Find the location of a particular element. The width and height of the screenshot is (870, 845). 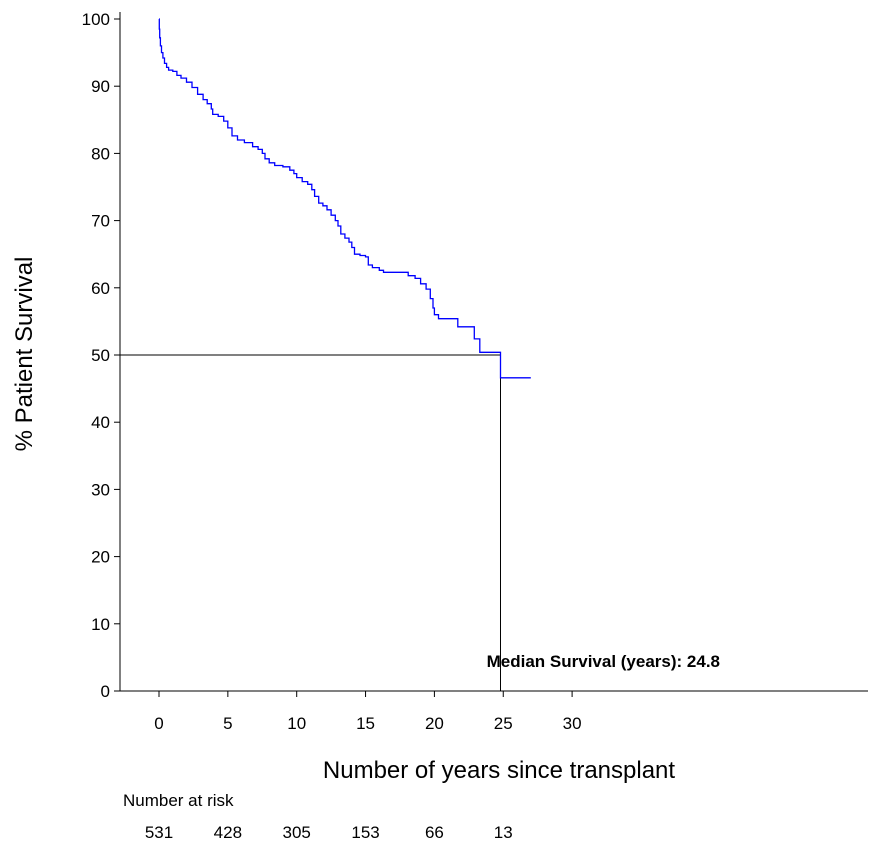

risk-count: 13 is located at coordinates (503, 832).